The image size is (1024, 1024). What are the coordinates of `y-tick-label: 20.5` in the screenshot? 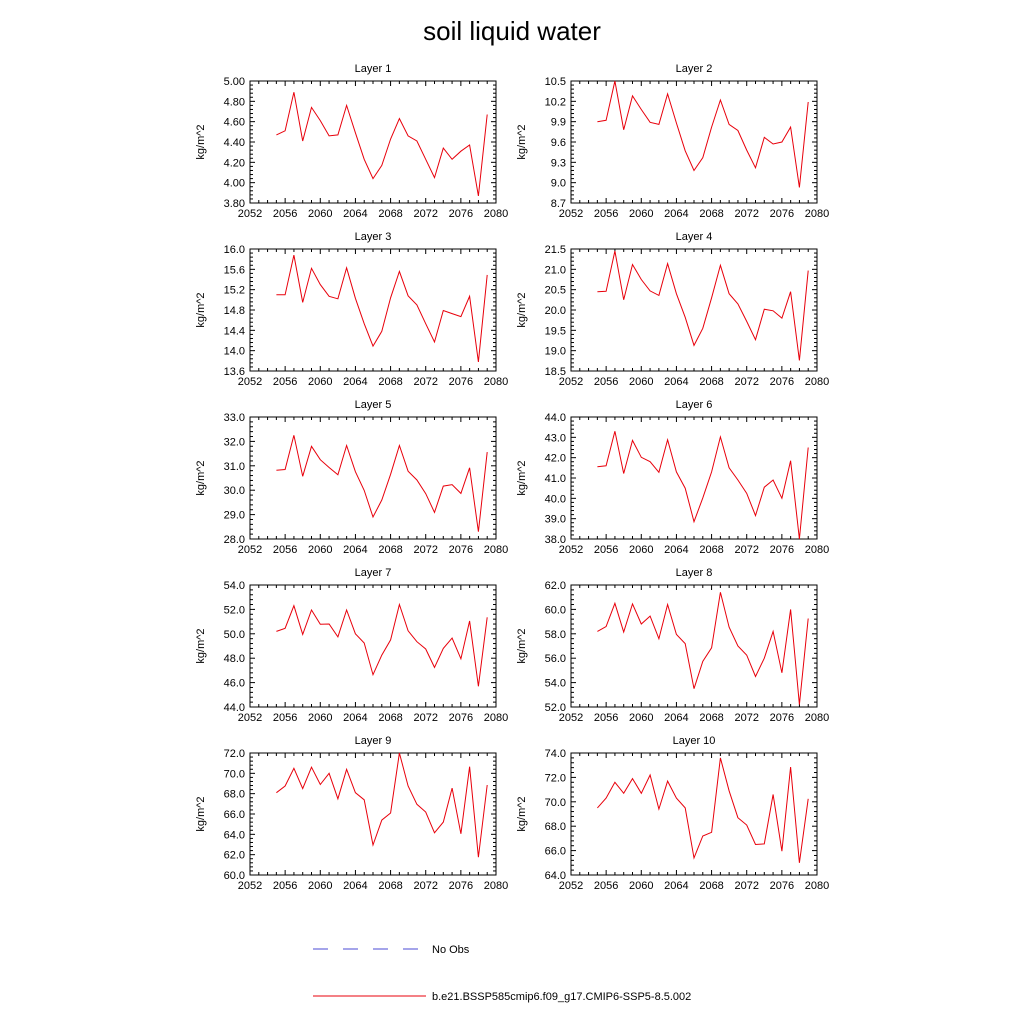 It's located at (555, 291).